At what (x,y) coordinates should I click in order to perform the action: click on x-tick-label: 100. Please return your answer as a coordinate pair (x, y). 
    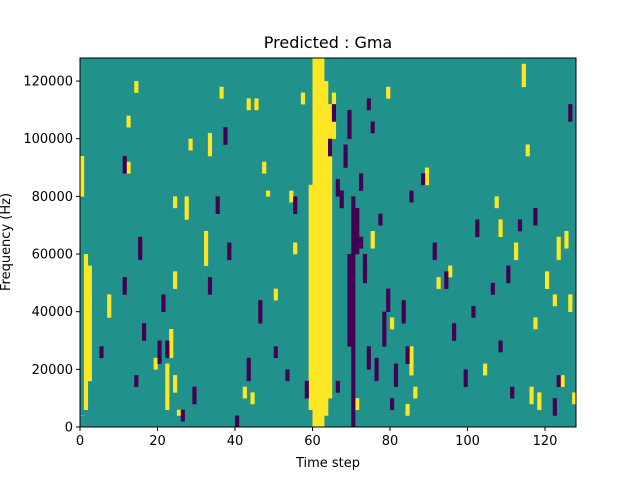
    Looking at the image, I should click on (467, 441).